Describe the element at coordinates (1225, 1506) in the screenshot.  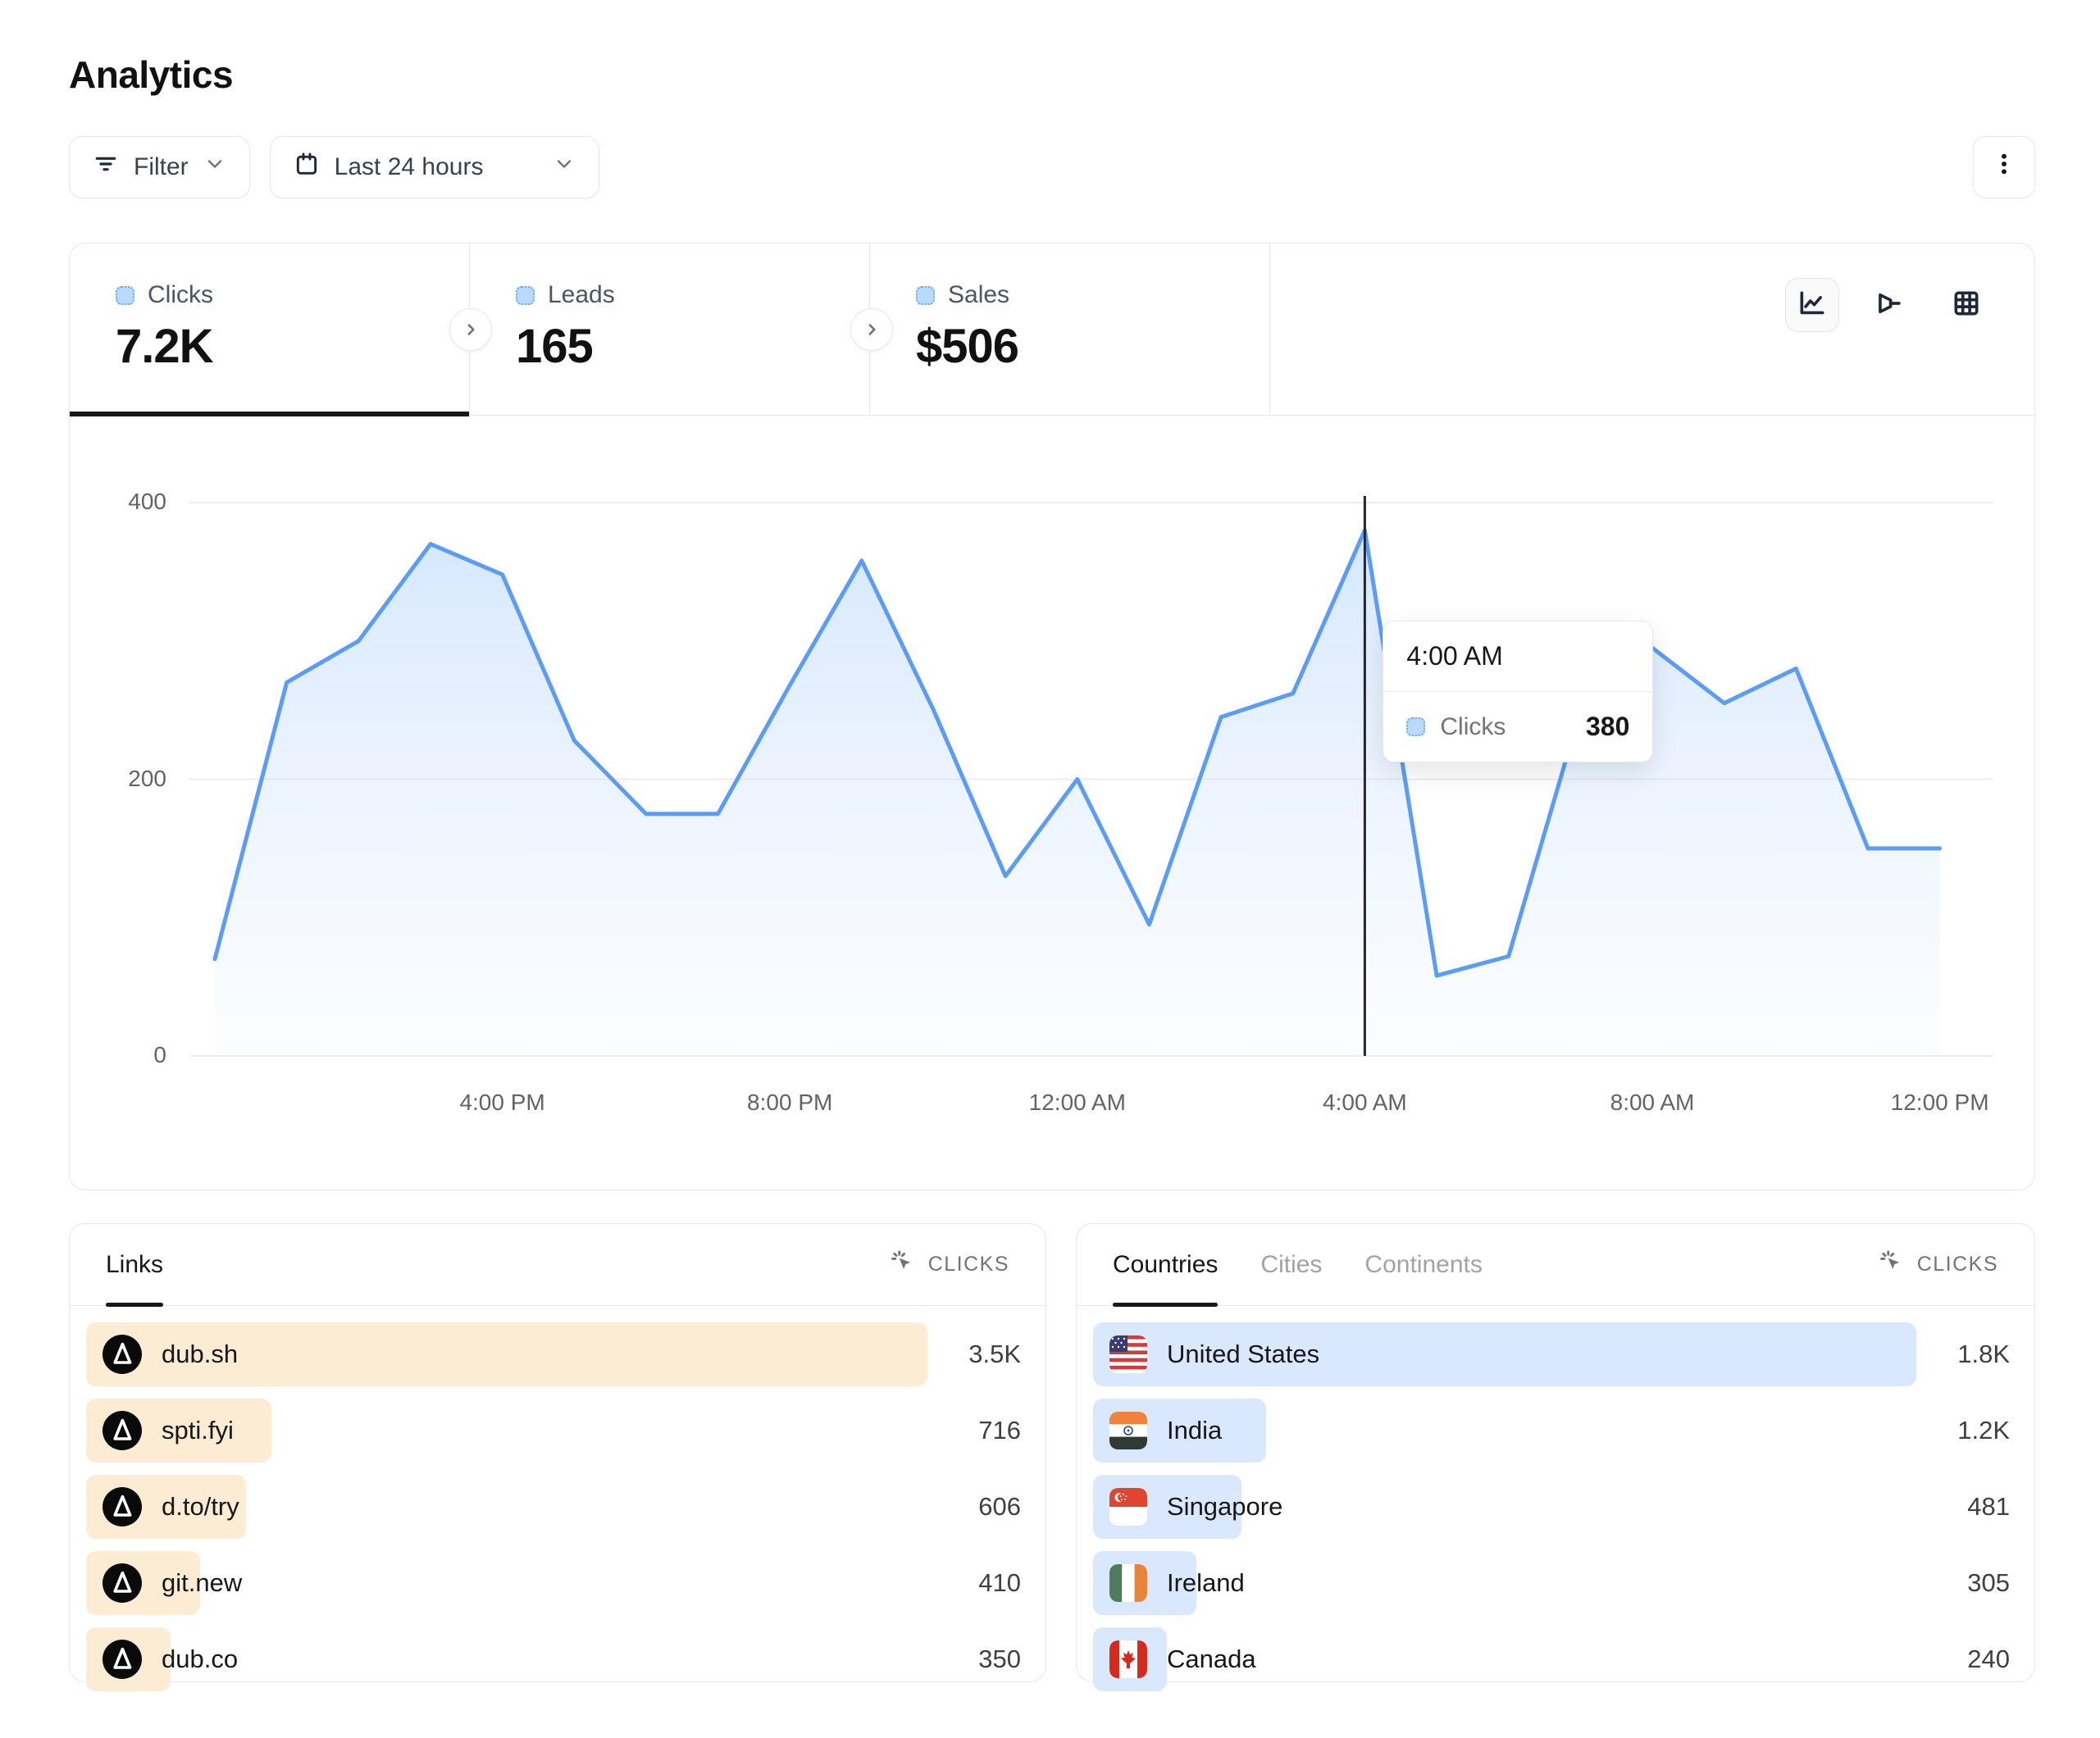
I see `country-label: Singapore` at that location.